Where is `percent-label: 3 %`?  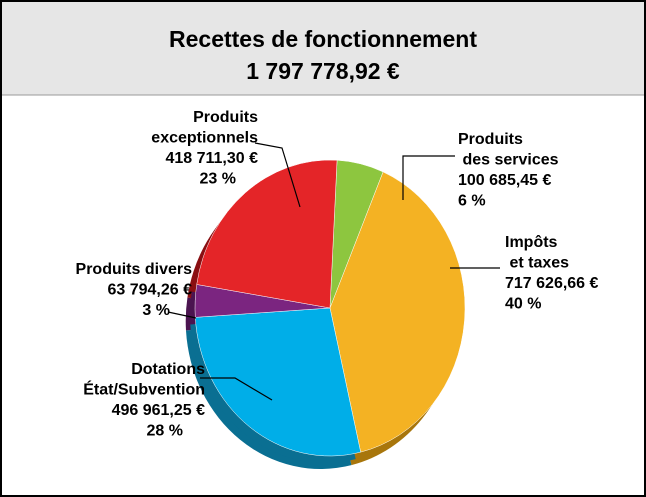
percent-label: 3 % is located at coordinates (156, 310).